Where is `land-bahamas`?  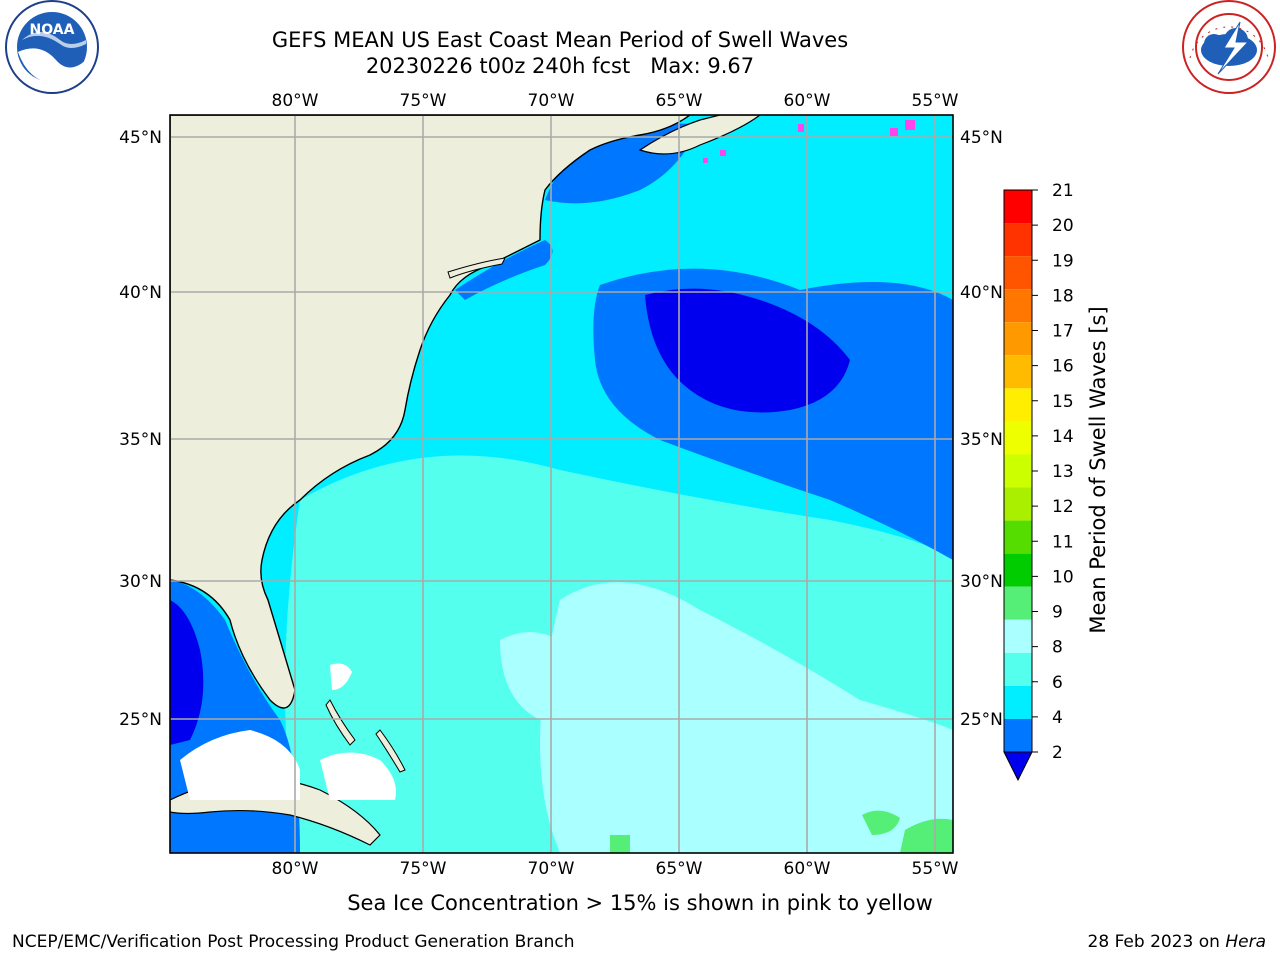
land-bahamas is located at coordinates (340, 722).